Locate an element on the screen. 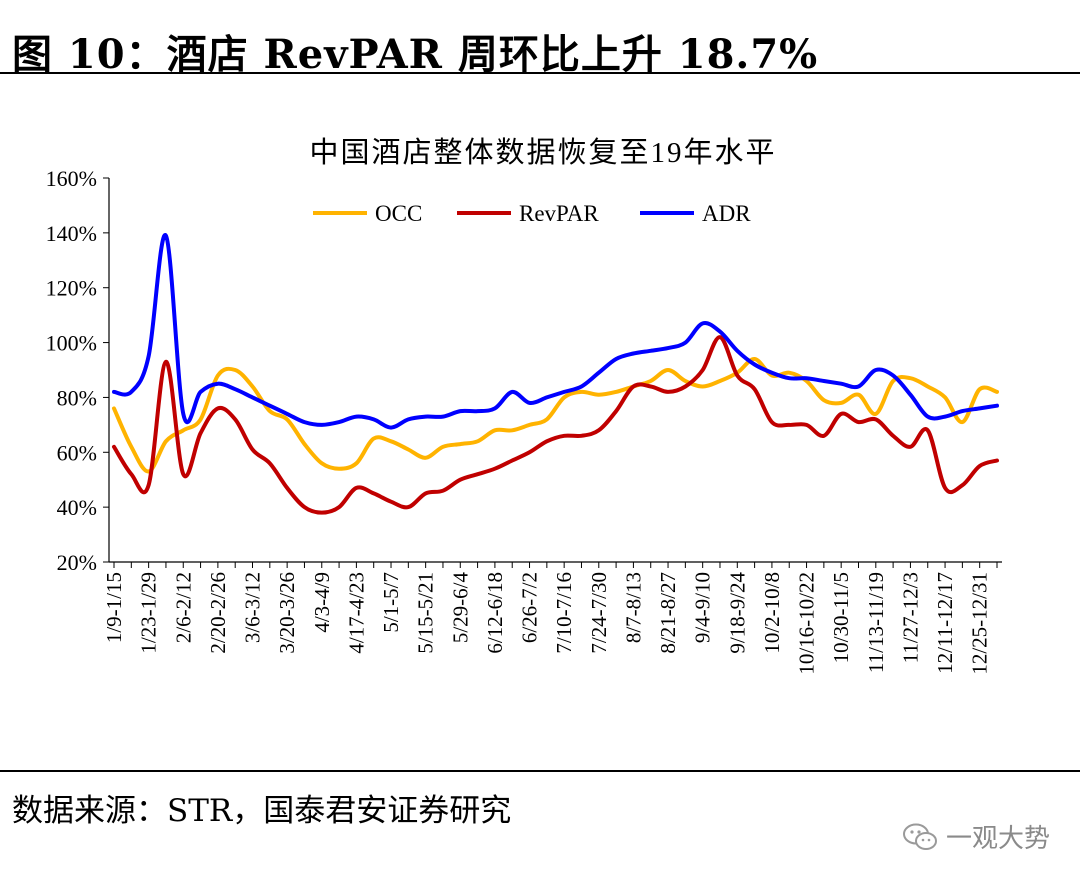 The image size is (1080, 884). series-line-occ is located at coordinates (555, 415).